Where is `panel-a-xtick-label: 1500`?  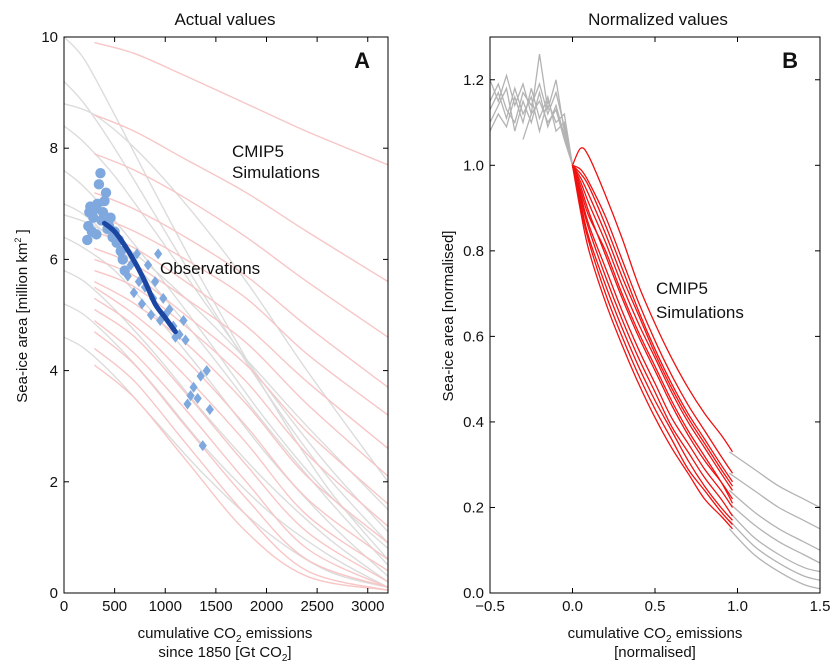
panel-a-xtick-label: 1500 is located at coordinates (215, 606).